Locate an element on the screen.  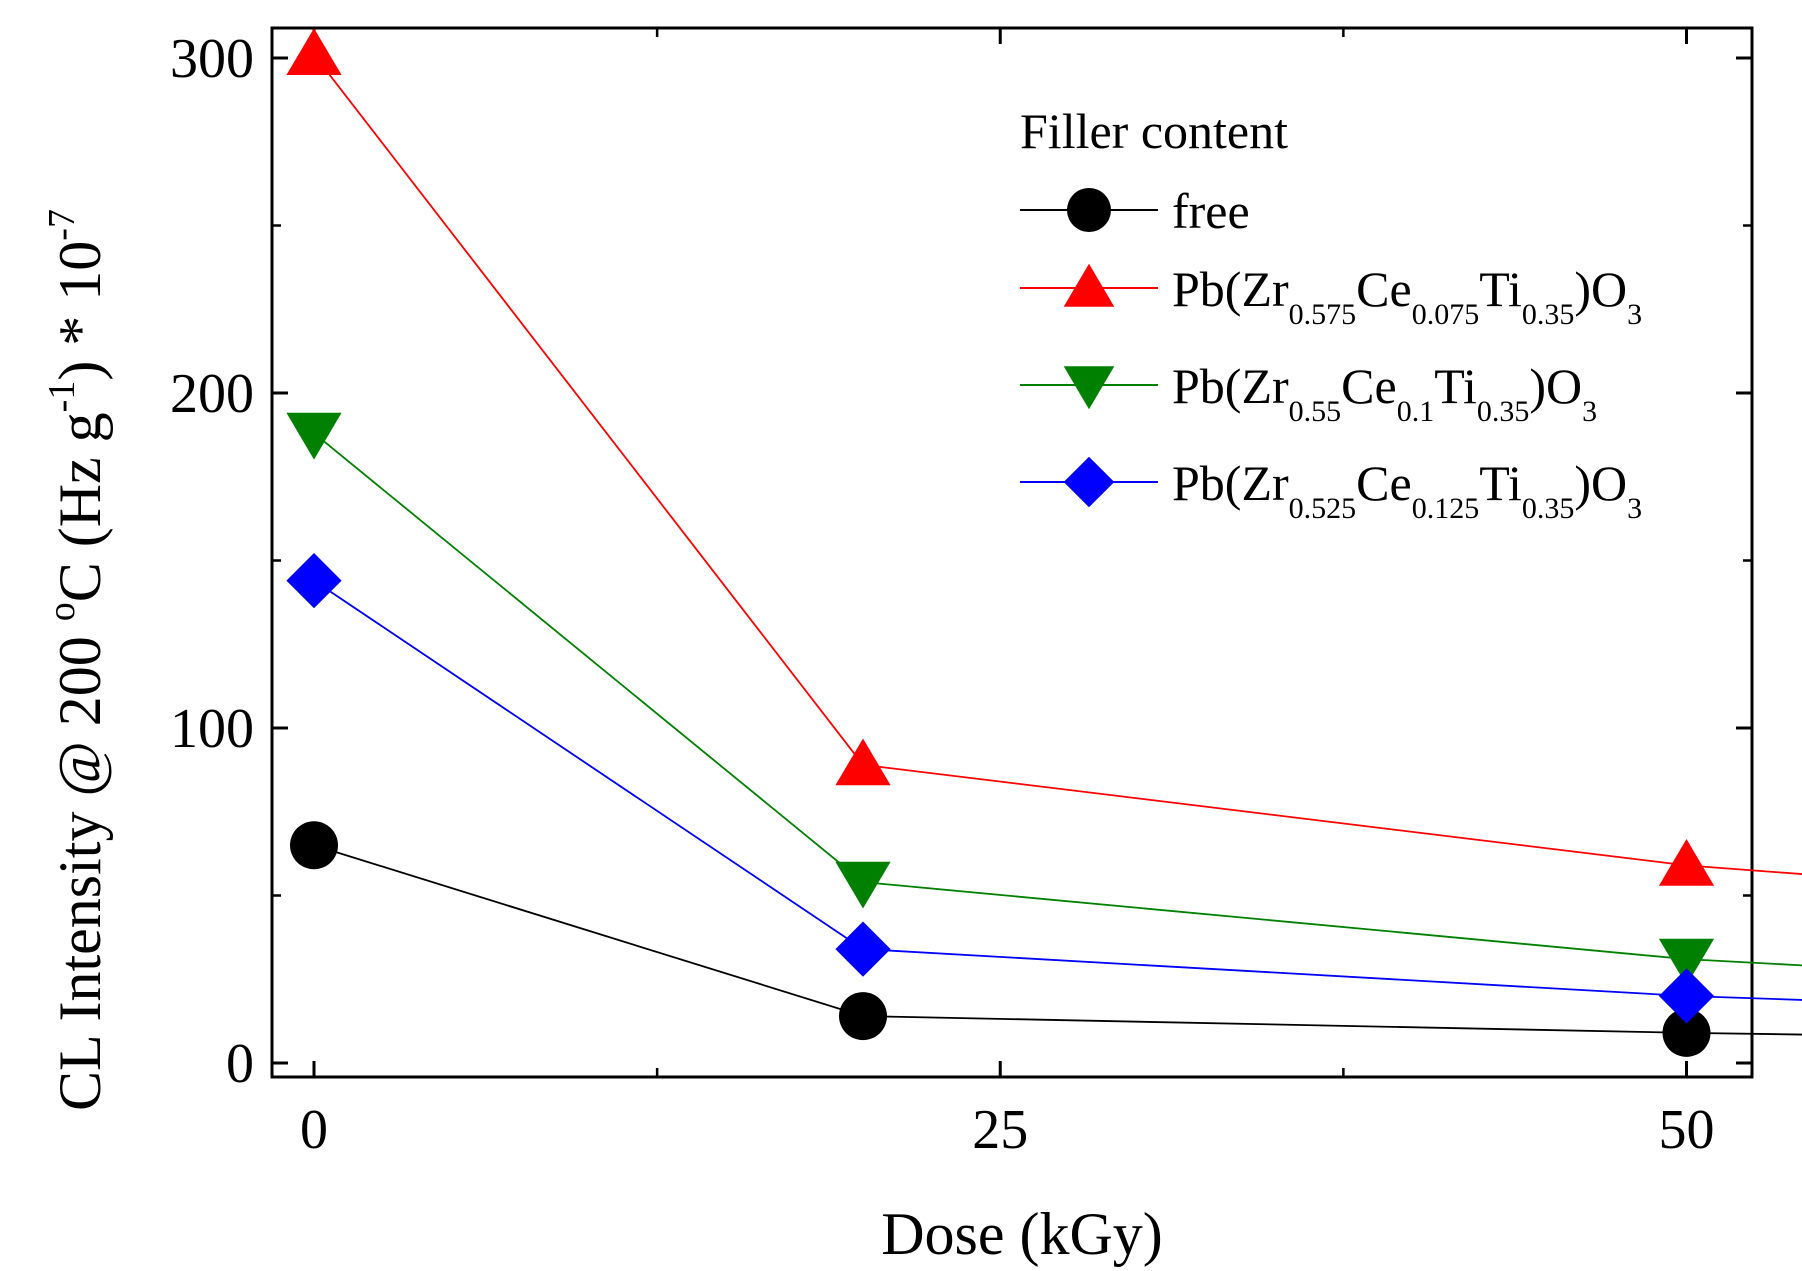
x-tick-label: 0 is located at coordinates (314, 1130).